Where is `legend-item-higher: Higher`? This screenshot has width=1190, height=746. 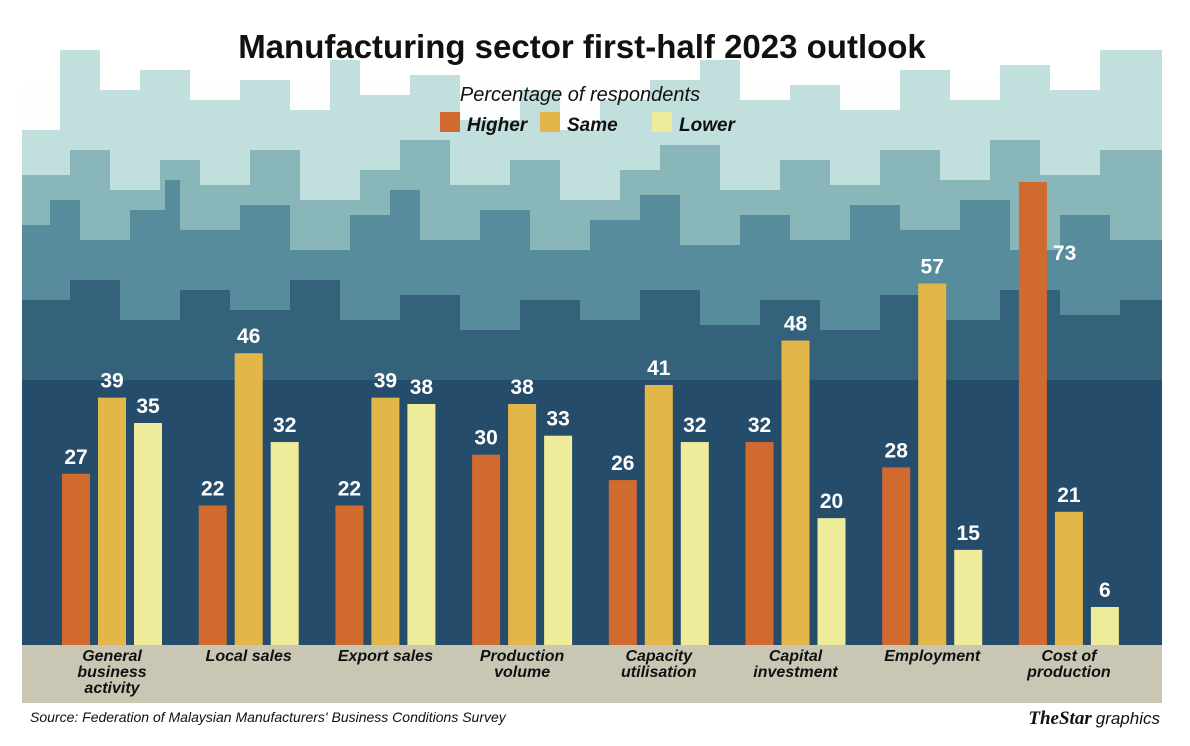
legend-item-higher: Higher is located at coordinates (484, 124).